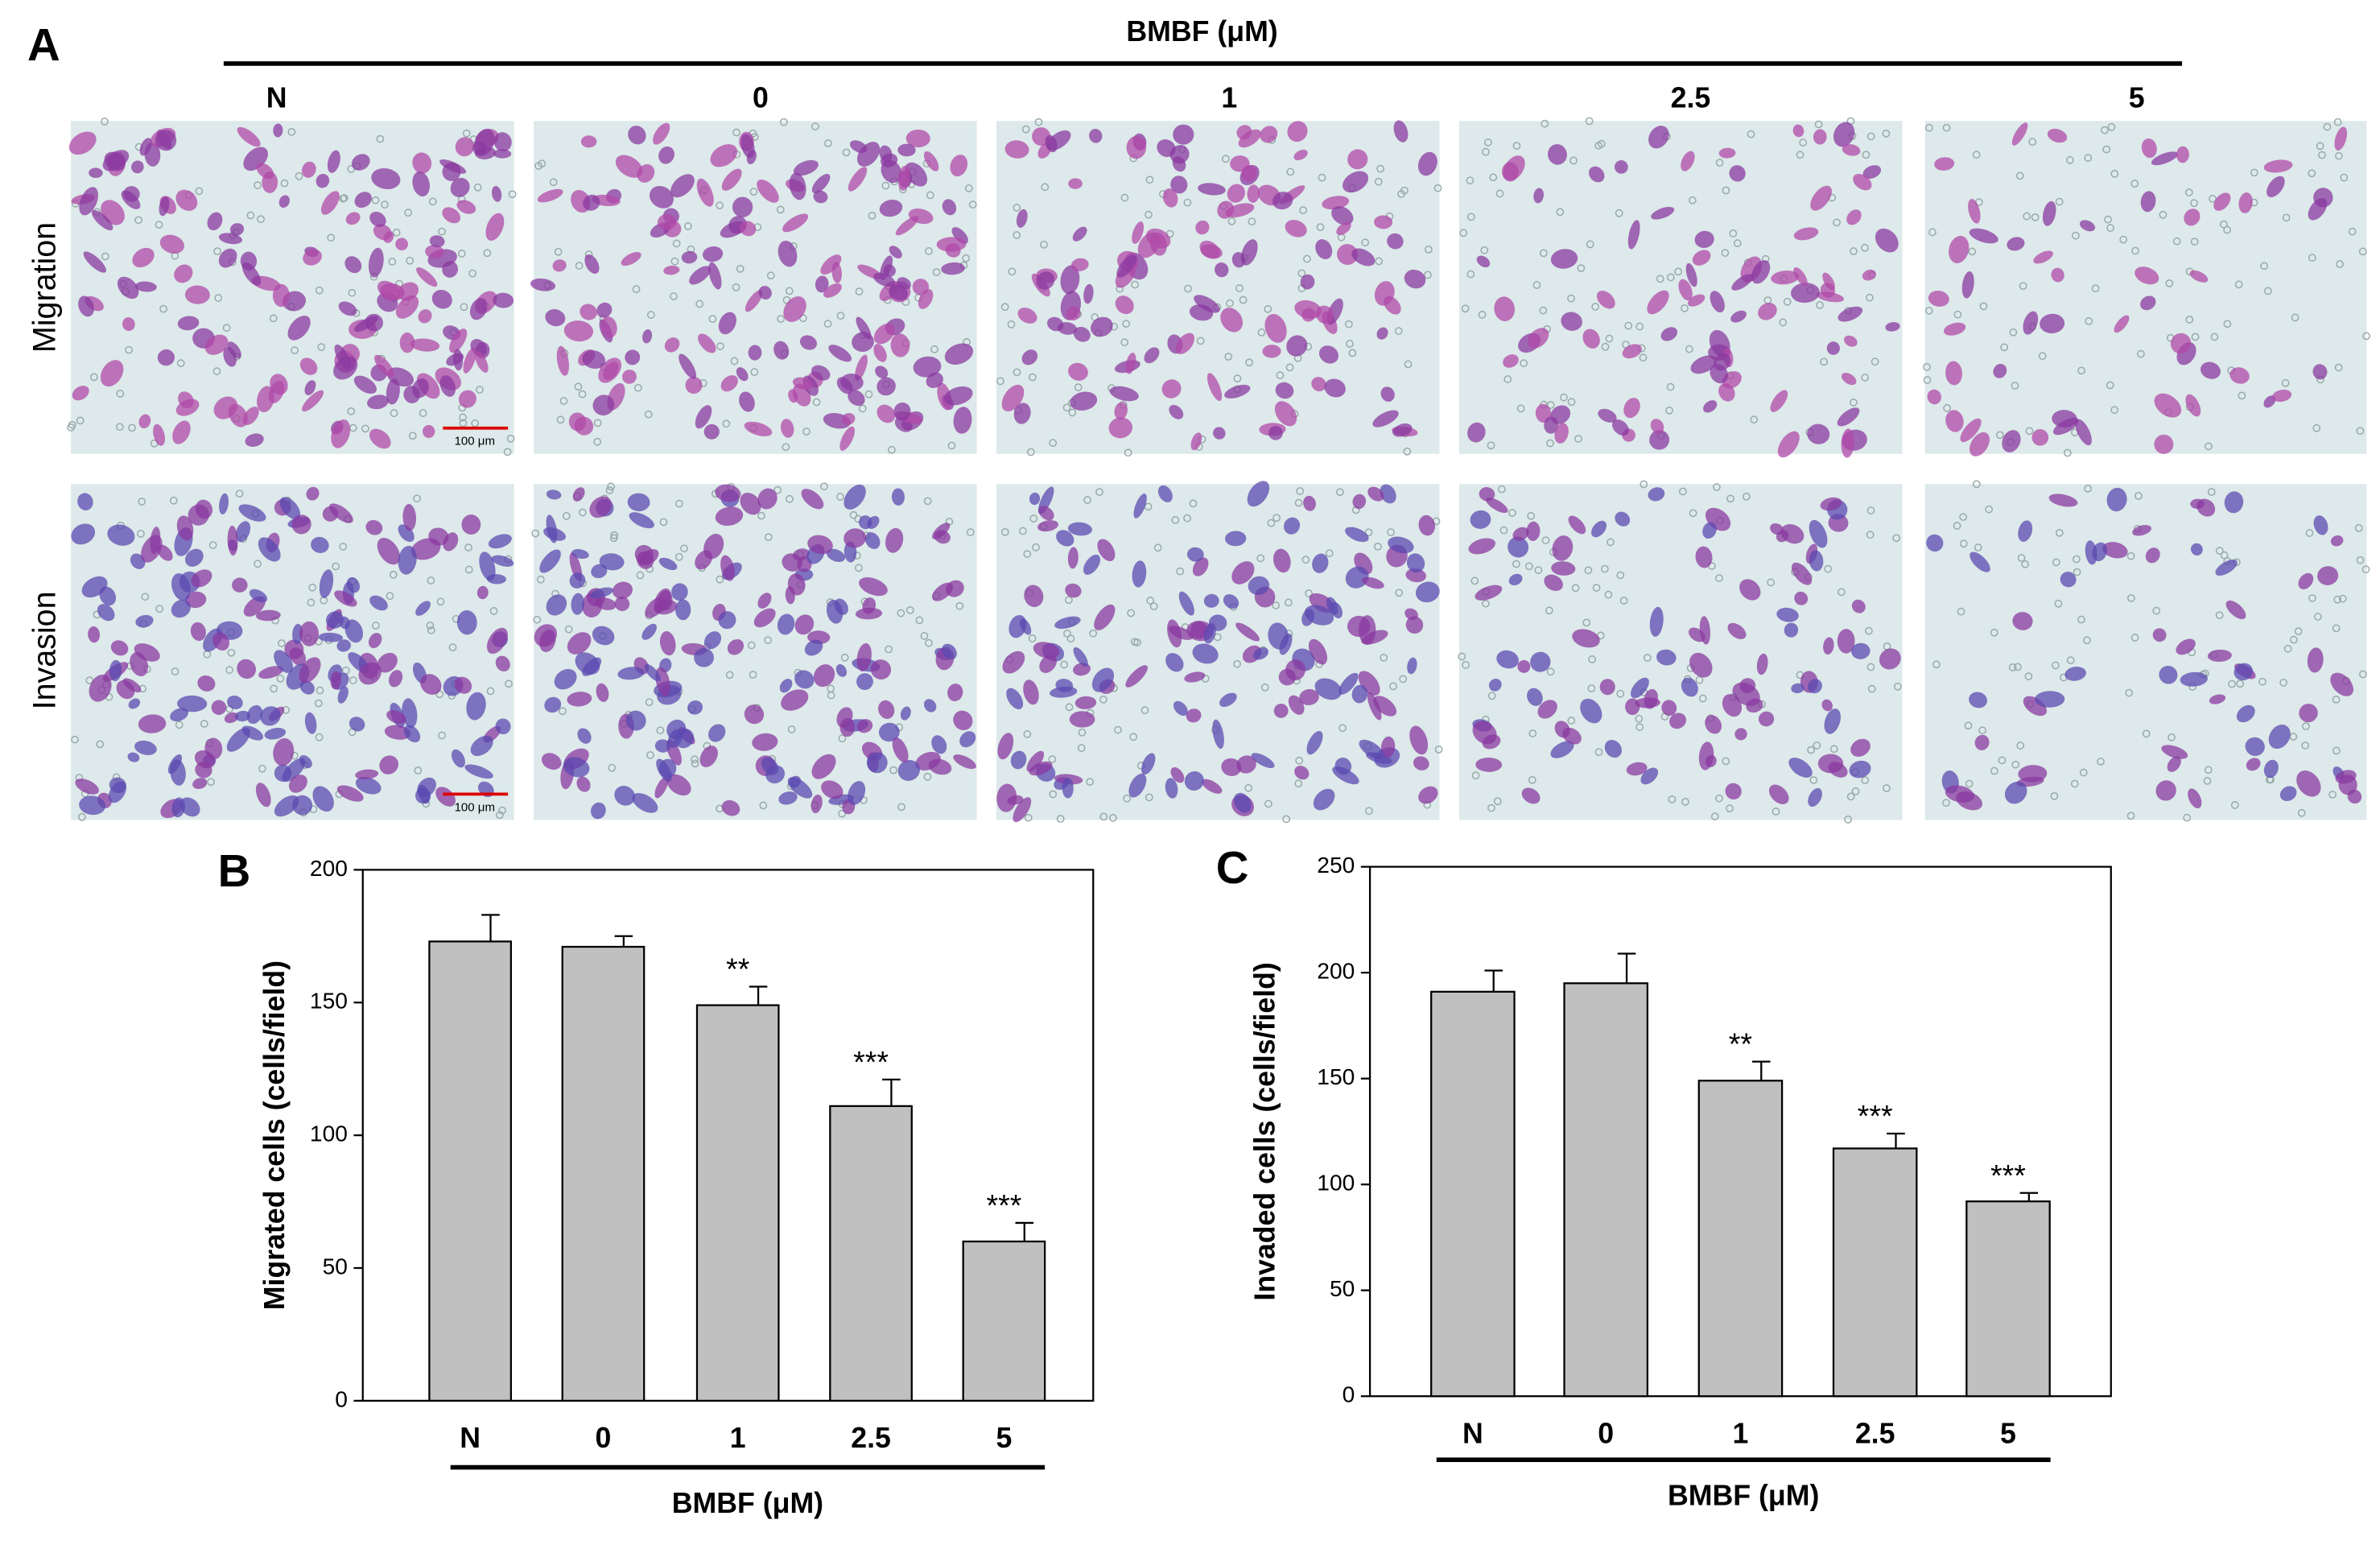 The height and width of the screenshot is (1549, 2380). Describe the element at coordinates (1740, 1239) in the screenshot. I see `bar` at that location.